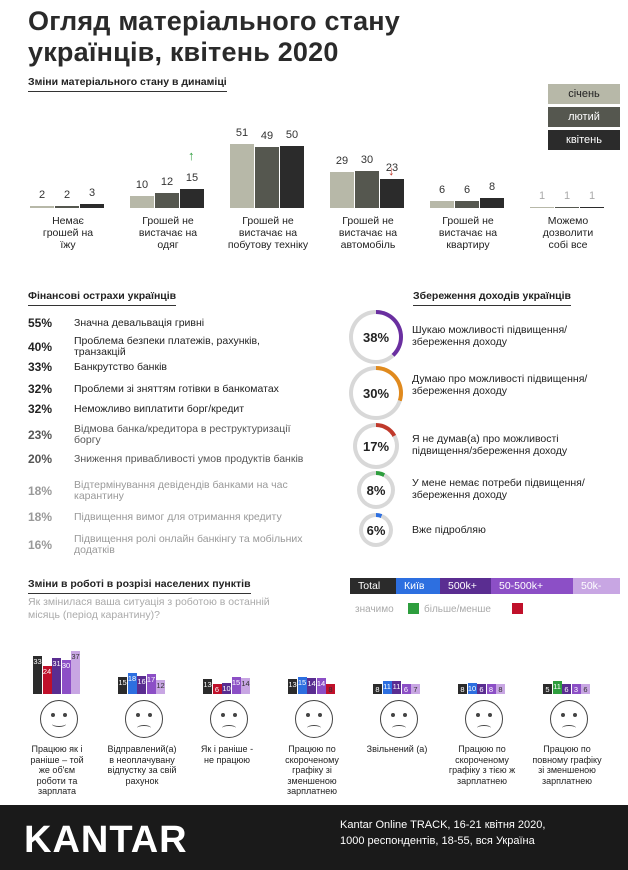 The width and height of the screenshot is (628, 870). I want to click on trend-down-icon: ↓, so click(391, 170).